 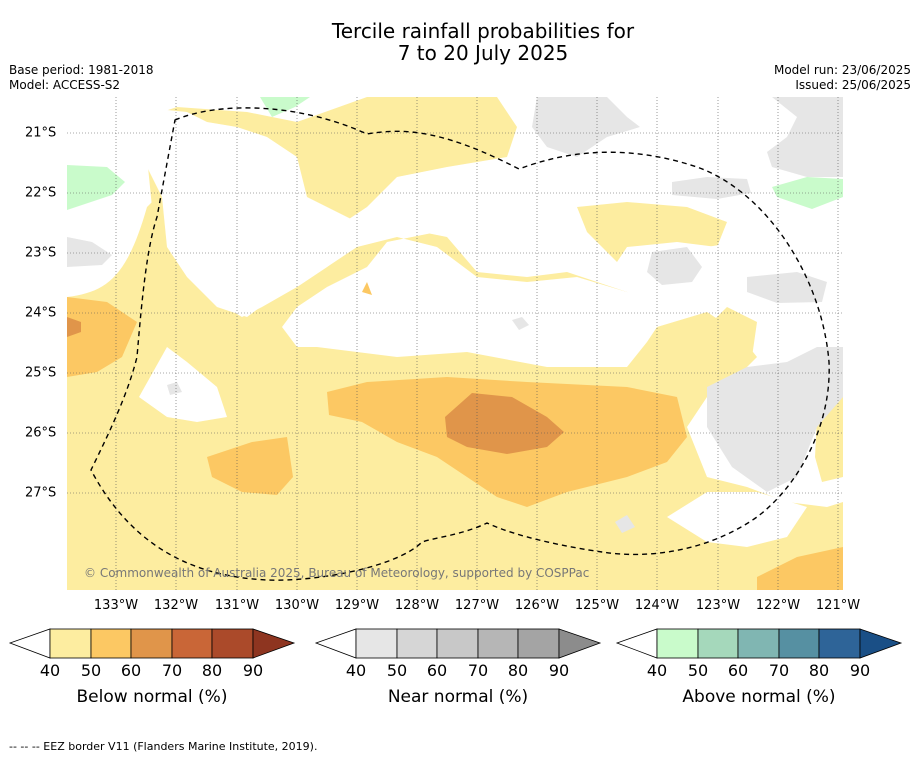 I want to click on above-tick-60: 60, so click(x=738, y=670).